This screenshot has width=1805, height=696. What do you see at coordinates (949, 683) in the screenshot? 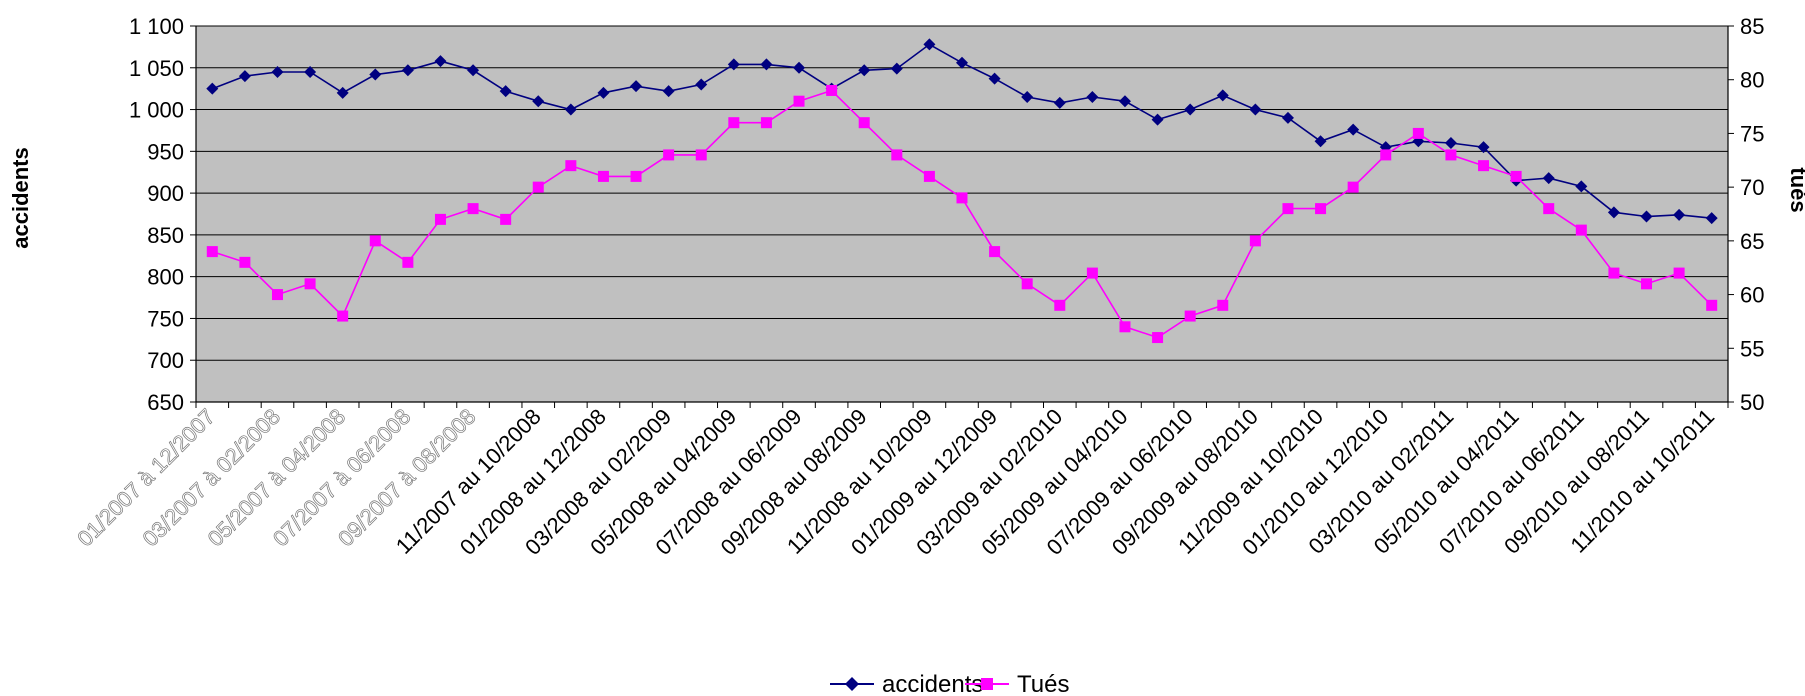
I see `legend: accidents Tués` at bounding box center [949, 683].